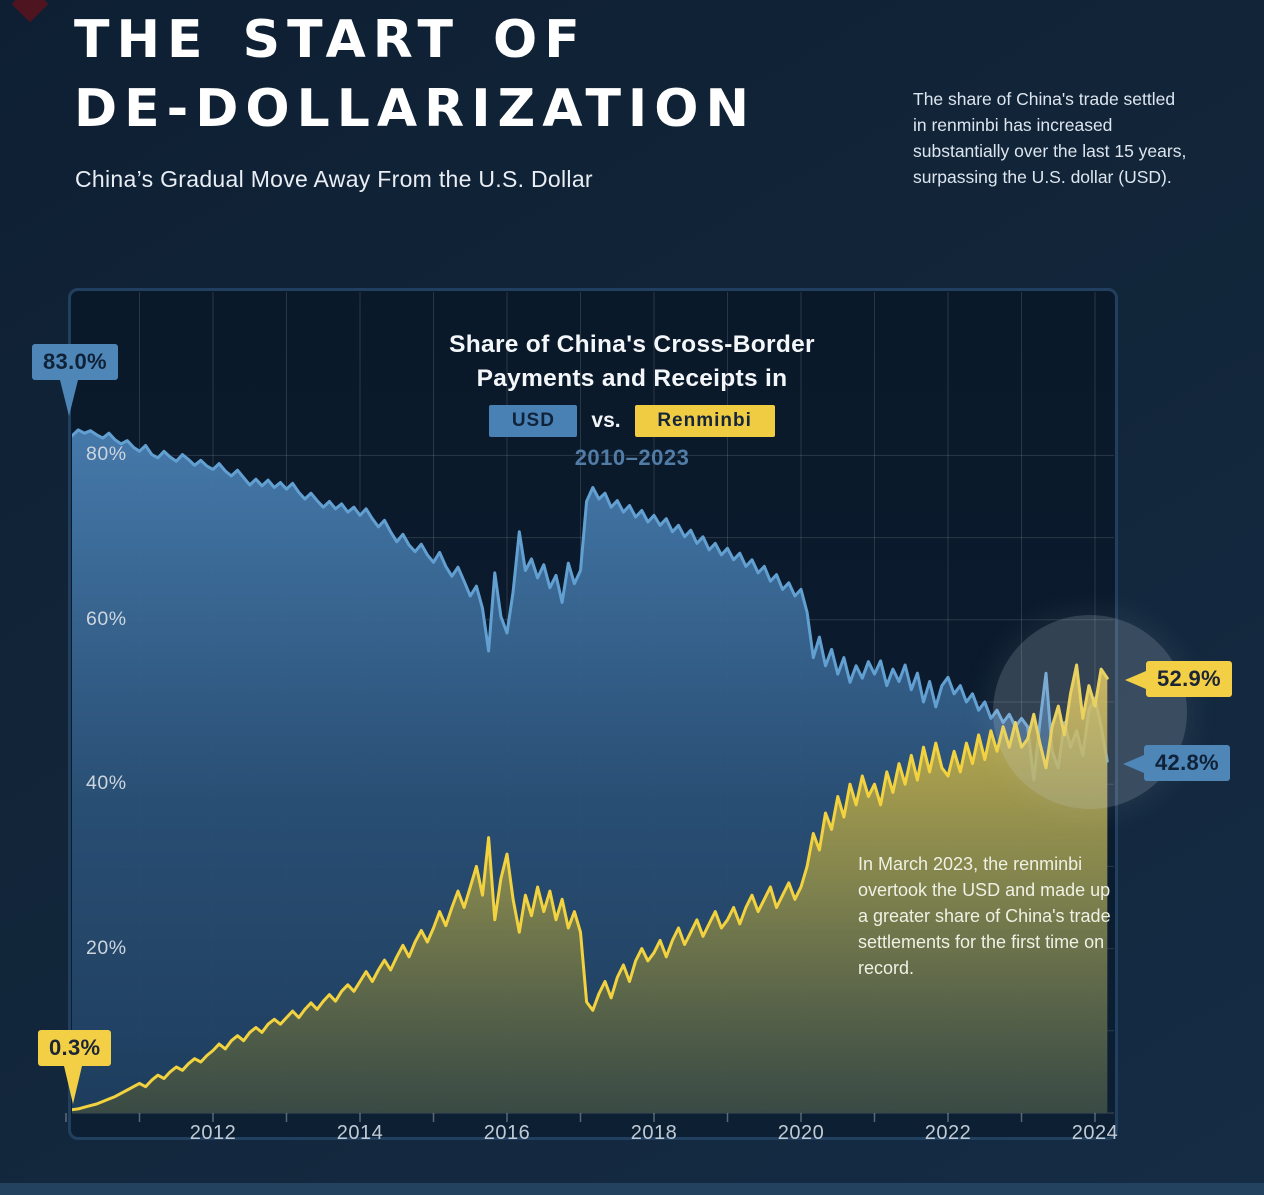 The width and height of the screenshot is (1264, 1195). I want to click on callout-renminbi-end-value: 52.9%, so click(1189, 678).